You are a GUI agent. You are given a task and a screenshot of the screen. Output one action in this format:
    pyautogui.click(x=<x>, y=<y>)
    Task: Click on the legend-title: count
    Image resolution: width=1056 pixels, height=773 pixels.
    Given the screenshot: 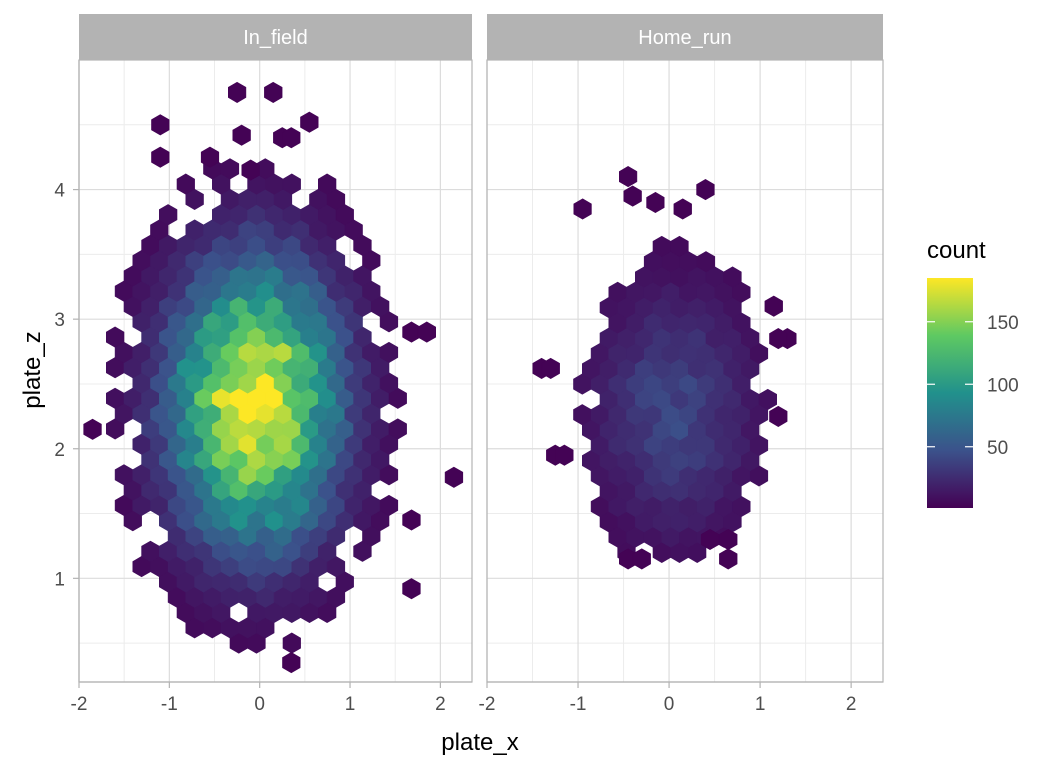 What is the action you would take?
    pyautogui.click(x=956, y=250)
    